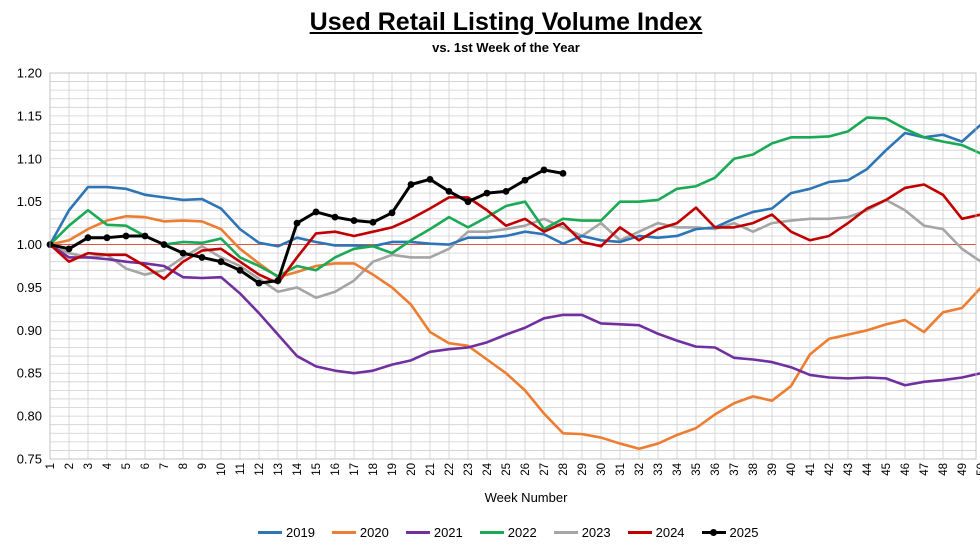 This screenshot has height=552, width=980. What do you see at coordinates (241, 469) in the screenshot?
I see `x-tick-label: 11` at bounding box center [241, 469].